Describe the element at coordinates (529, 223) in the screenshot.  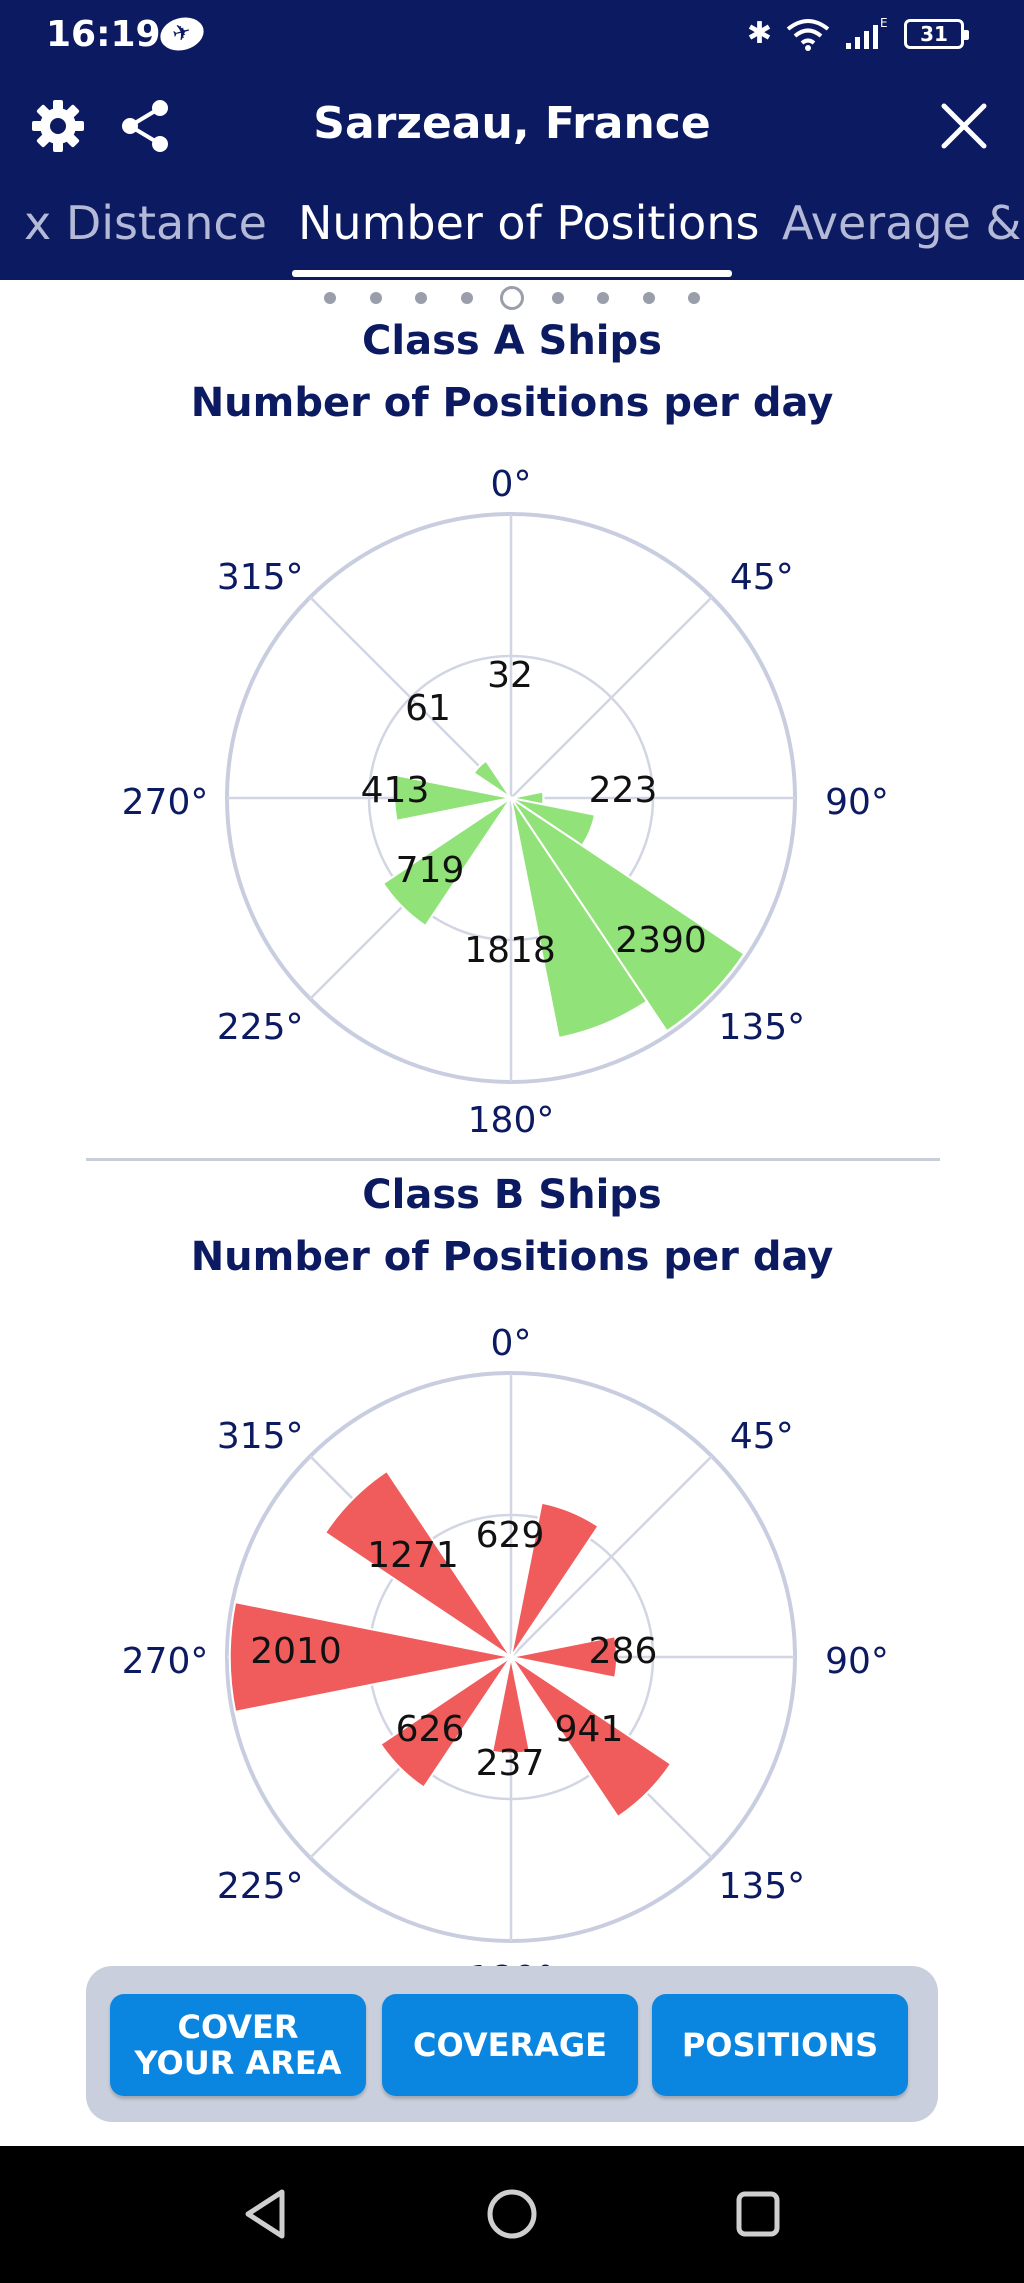
I see `tab-number-of-positions: Number of Positions` at that location.